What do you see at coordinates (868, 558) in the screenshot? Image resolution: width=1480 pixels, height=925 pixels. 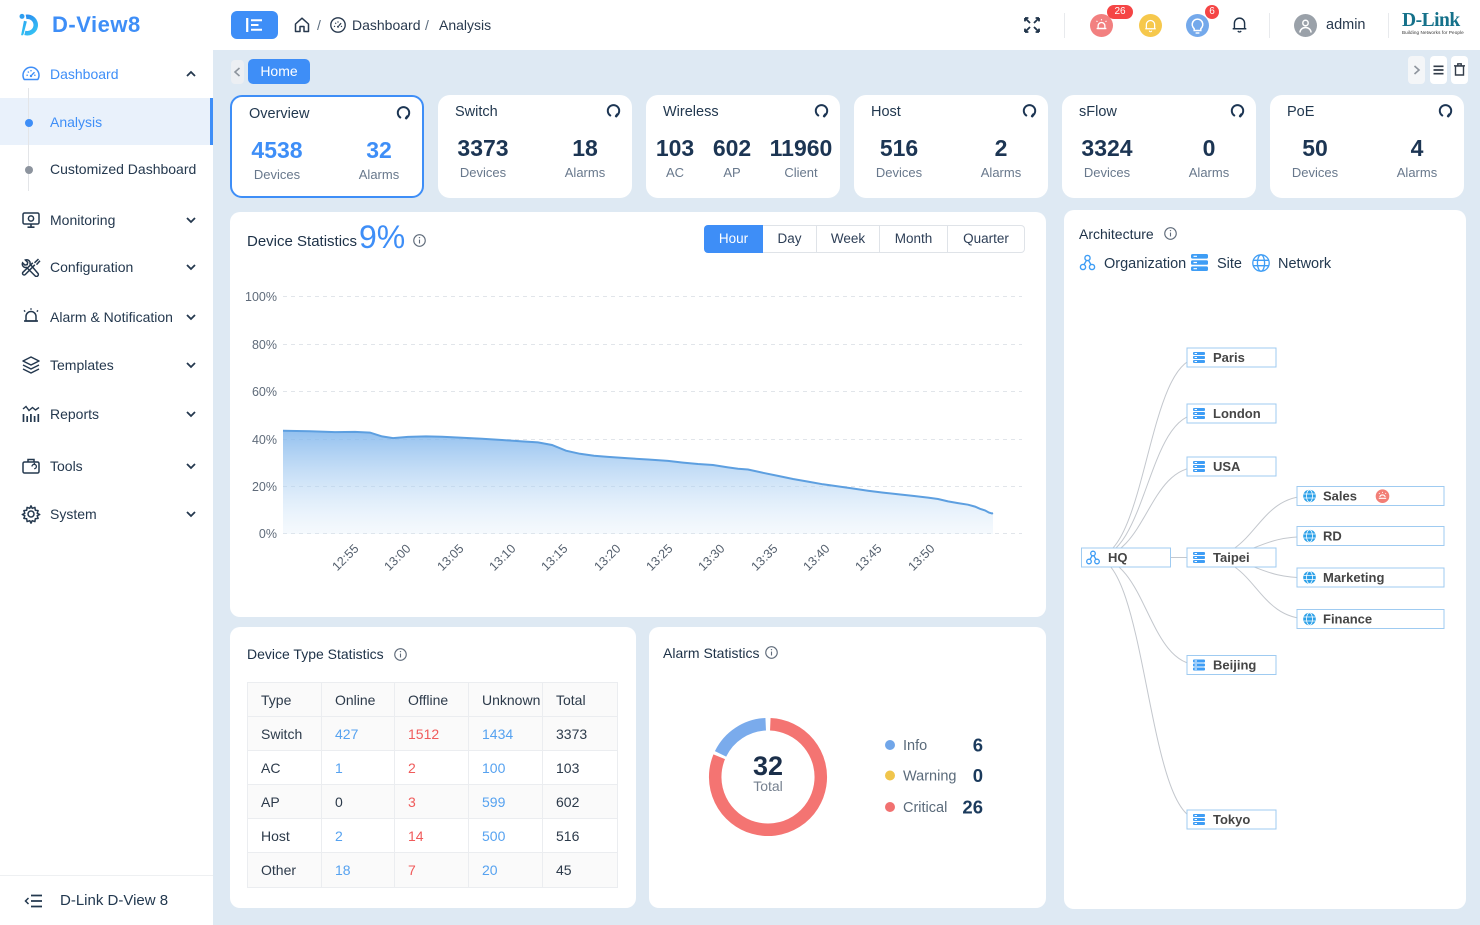 I see `svg-text: 13:45` at bounding box center [868, 558].